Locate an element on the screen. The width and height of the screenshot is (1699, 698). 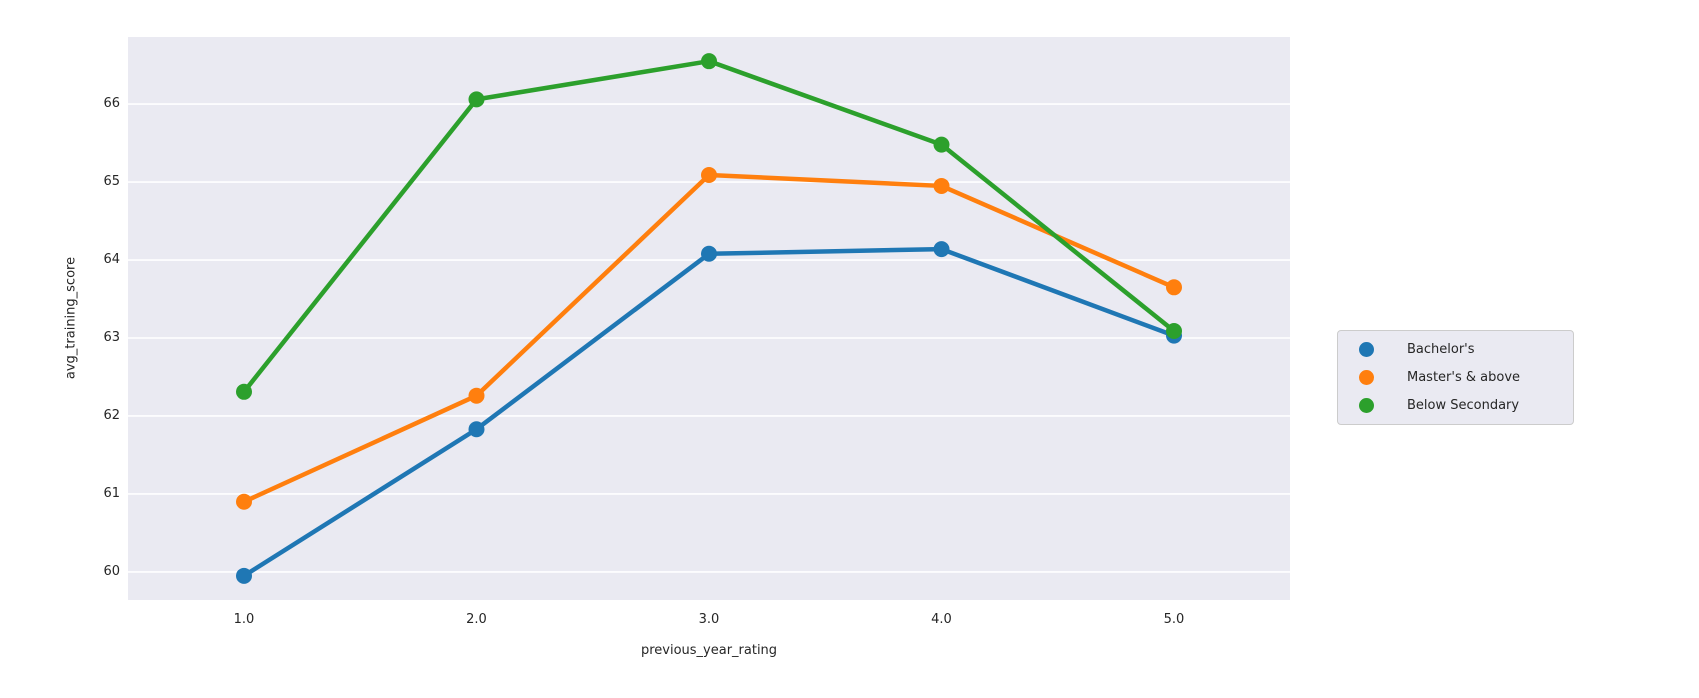
x-tick-label: 1.0 is located at coordinates (244, 619).